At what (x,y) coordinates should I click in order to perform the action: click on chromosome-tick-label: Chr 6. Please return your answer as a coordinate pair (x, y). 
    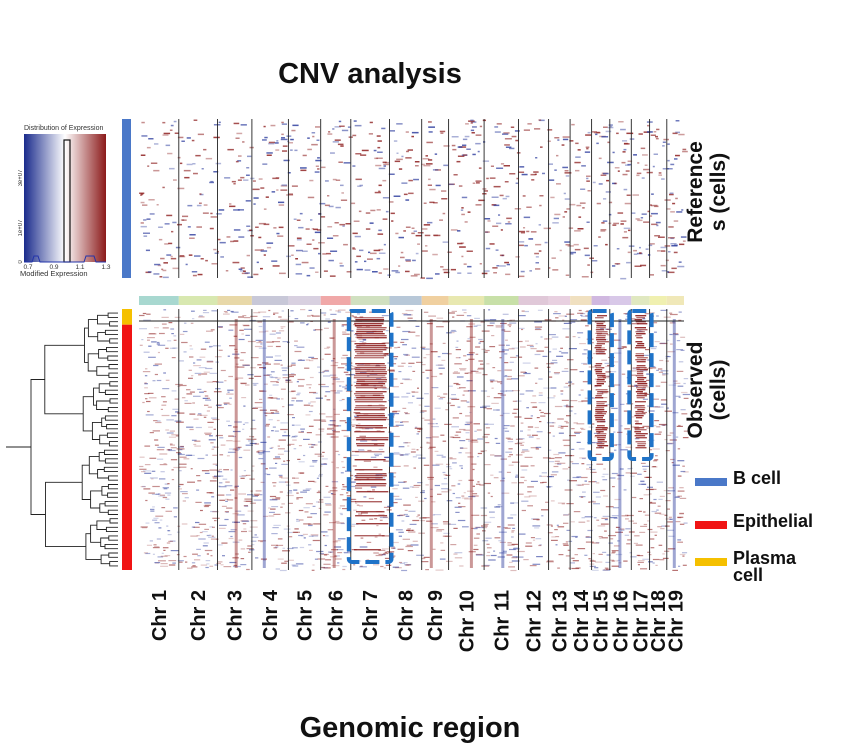
    Looking at the image, I should click on (337, 615).